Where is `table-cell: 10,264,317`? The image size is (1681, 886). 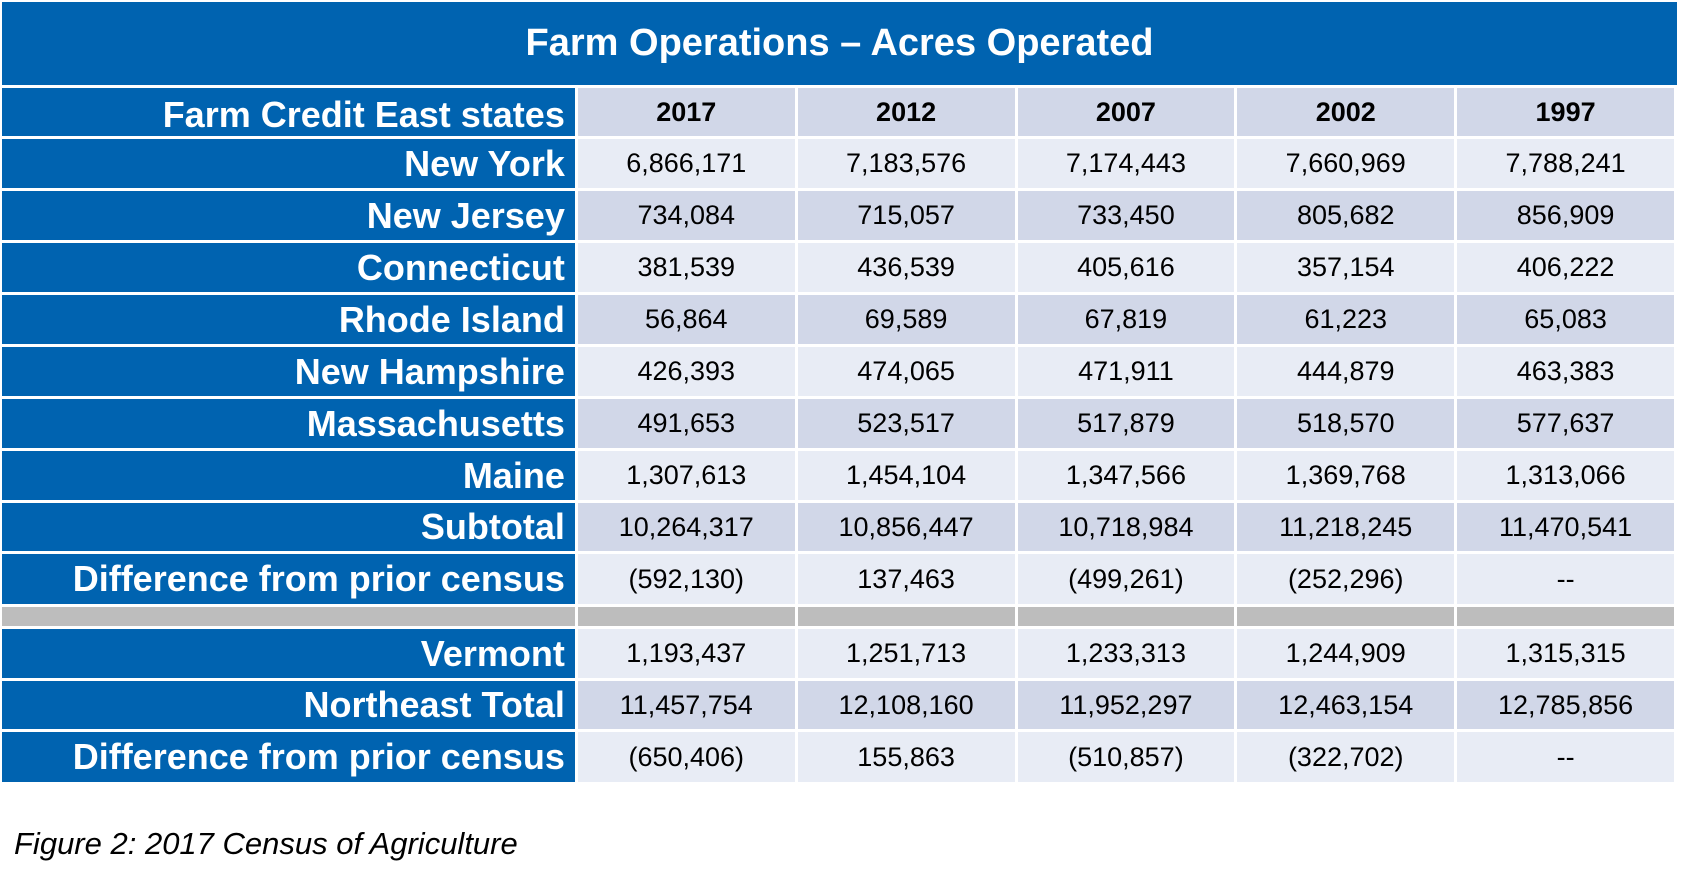
table-cell: 10,264,317 is located at coordinates (687, 528).